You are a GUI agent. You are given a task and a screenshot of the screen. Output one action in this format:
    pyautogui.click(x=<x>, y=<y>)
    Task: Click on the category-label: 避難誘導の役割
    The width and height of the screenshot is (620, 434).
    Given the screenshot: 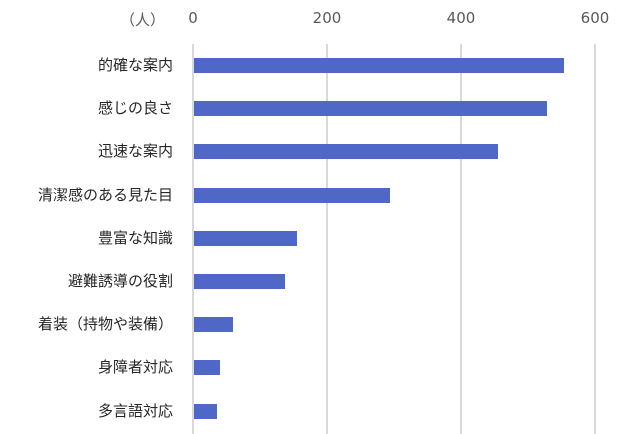 What is the action you would take?
    pyautogui.click(x=120, y=281)
    